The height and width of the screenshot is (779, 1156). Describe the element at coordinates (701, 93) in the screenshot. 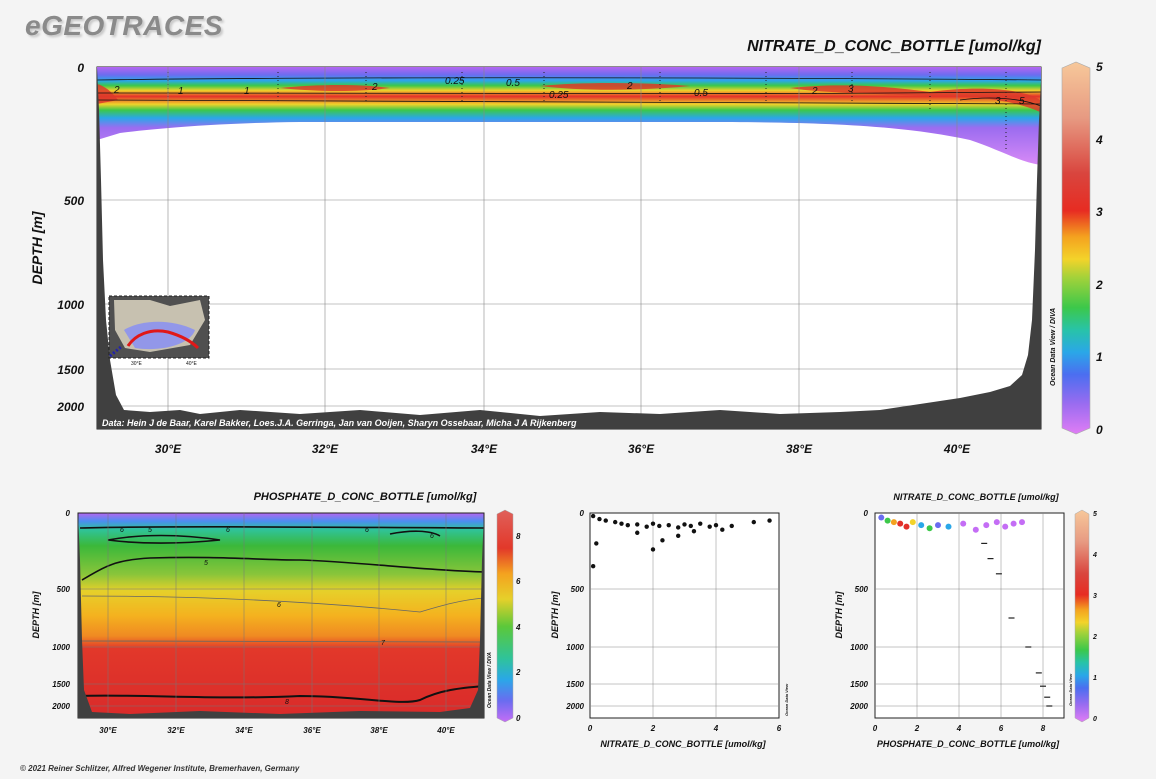

I see `contour-label: 0.5` at that location.